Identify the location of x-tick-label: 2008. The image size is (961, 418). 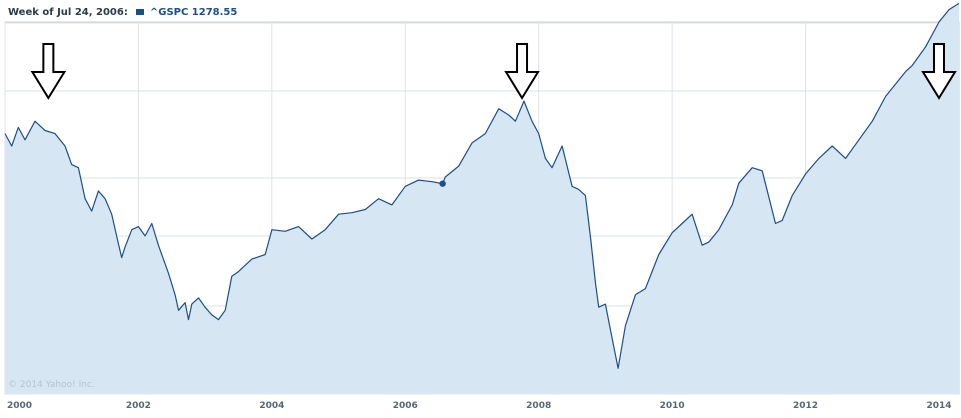
(538, 406).